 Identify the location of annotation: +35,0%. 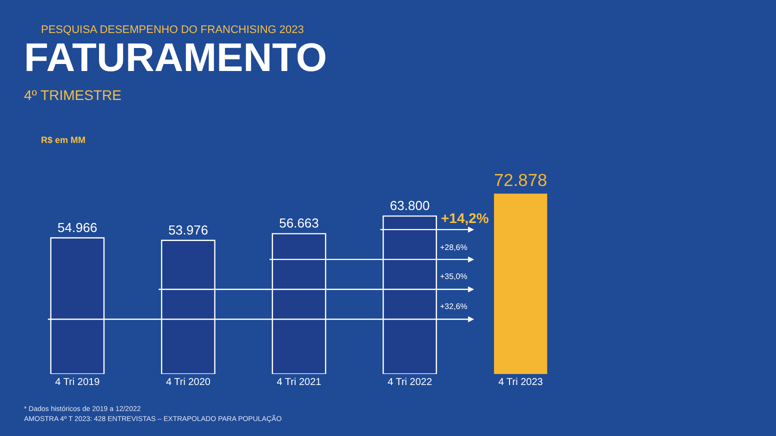
(454, 276).